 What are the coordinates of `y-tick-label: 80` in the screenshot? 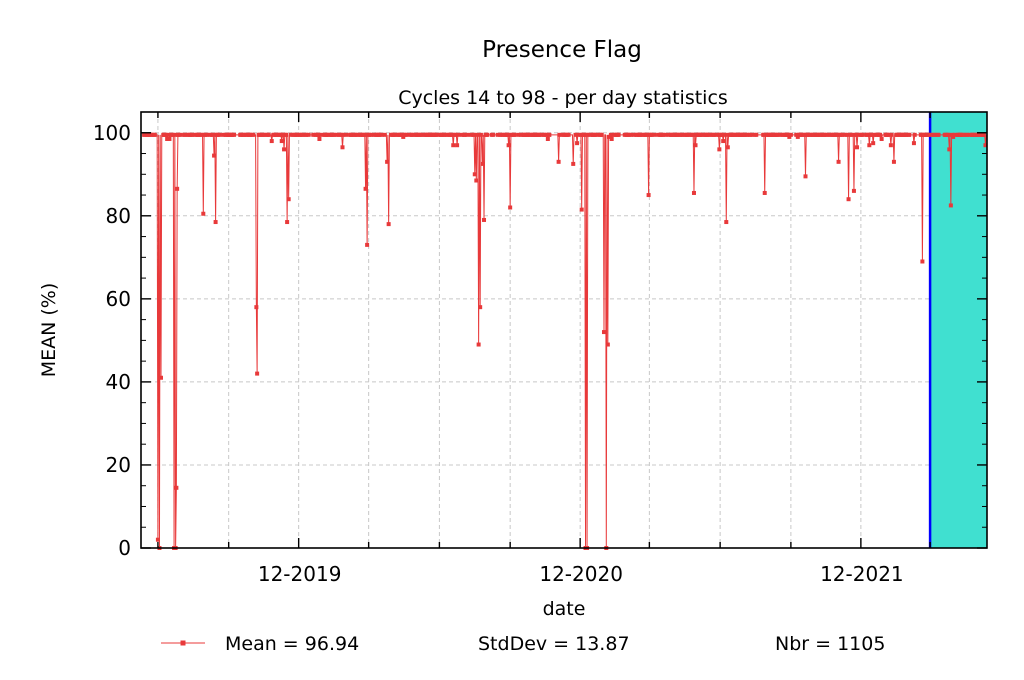 It's located at (118, 216).